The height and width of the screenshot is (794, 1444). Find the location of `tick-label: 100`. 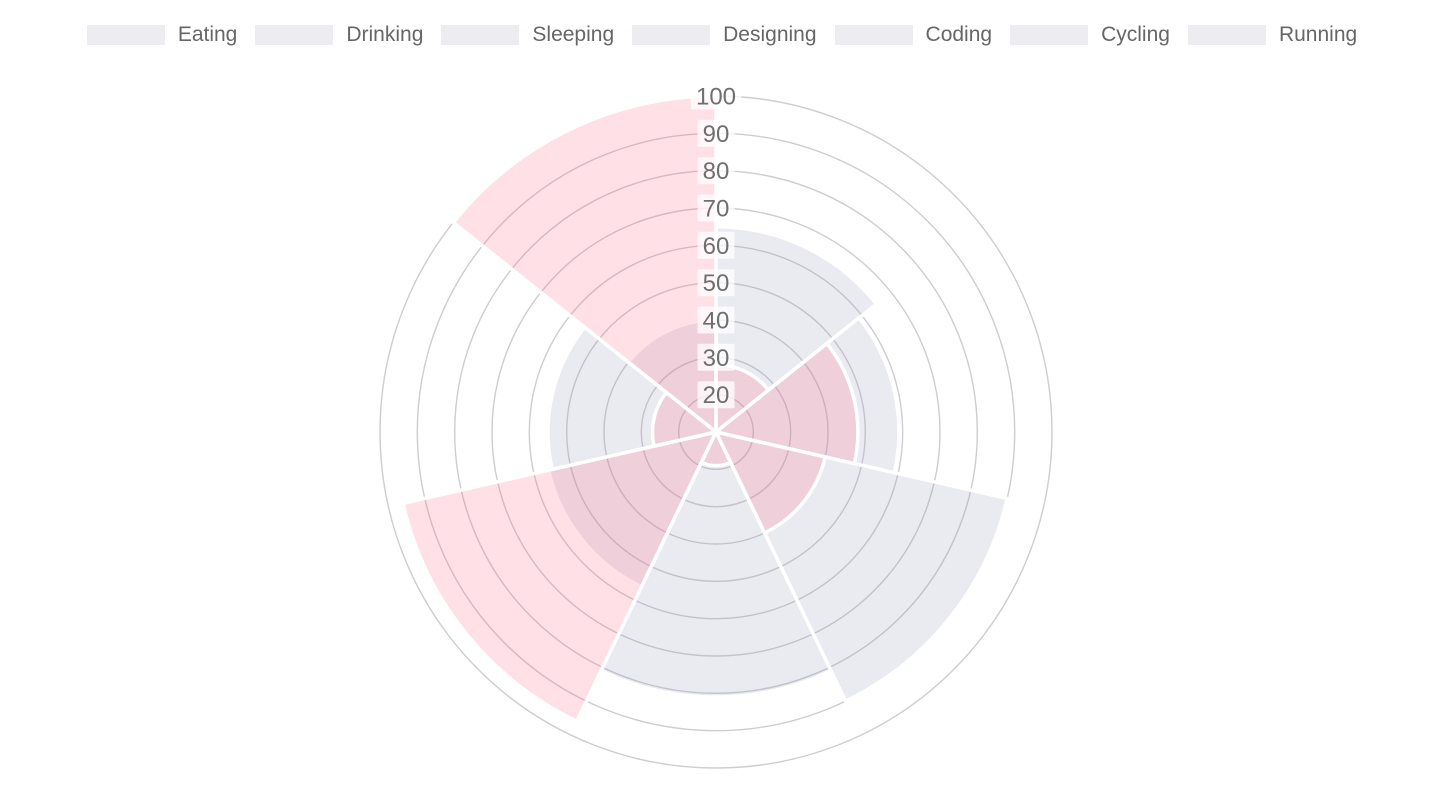

tick-label: 100 is located at coordinates (716, 97).